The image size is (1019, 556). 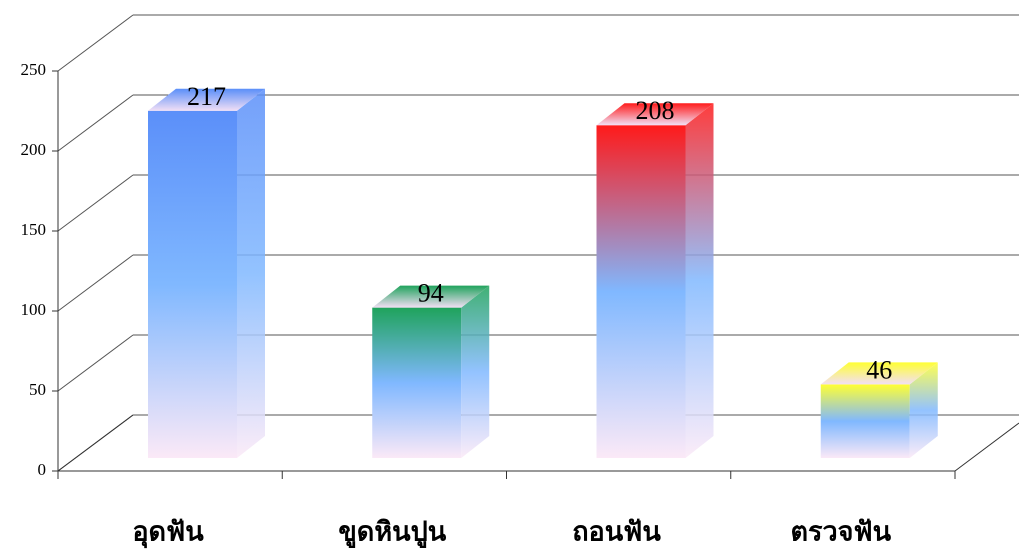 I want to click on y-tick-label: 150, so click(x=34, y=229).